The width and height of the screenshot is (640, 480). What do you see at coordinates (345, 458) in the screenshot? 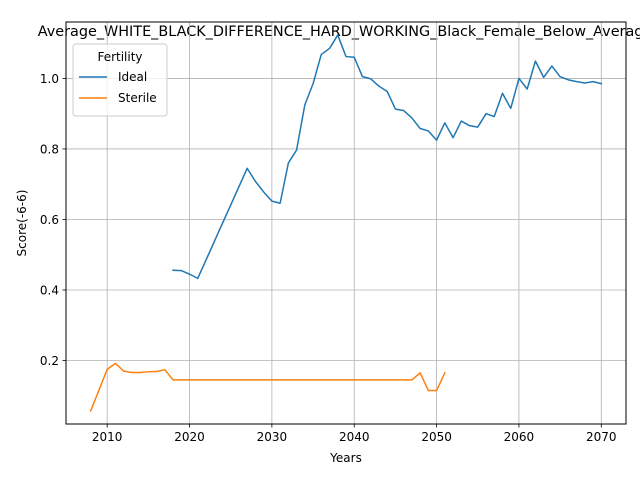
I see `x-axis-label: Years` at bounding box center [345, 458].